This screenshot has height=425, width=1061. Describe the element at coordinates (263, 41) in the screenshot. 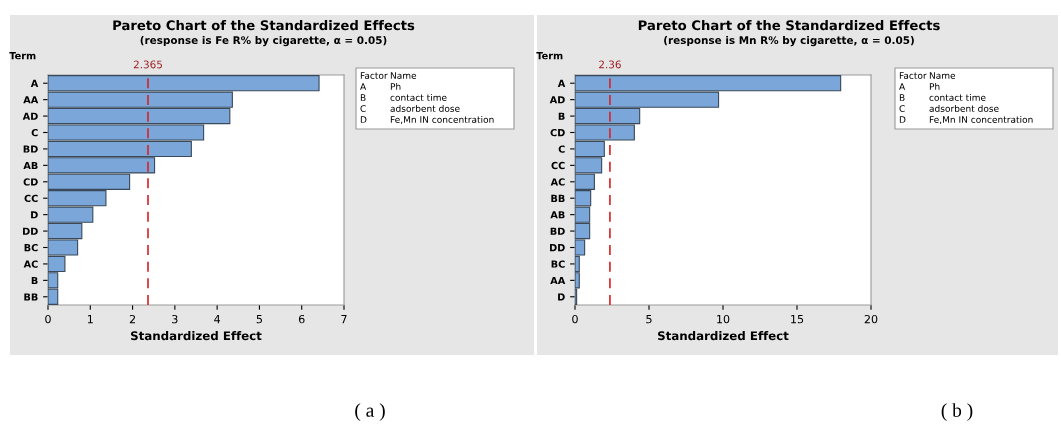

I see `chart-subtitle: (response is Fe R% by cigarette, α = 0.05)` at that location.